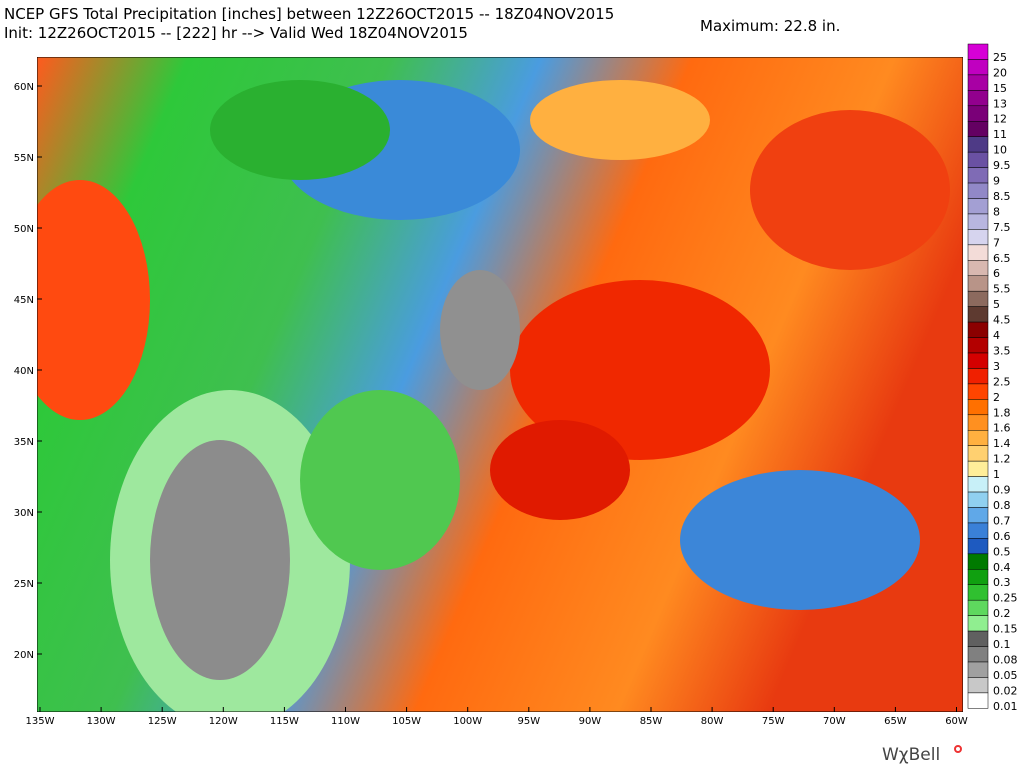  Describe the element at coordinates (773, 721) in the screenshot. I see `longitude-label: 75W` at that location.